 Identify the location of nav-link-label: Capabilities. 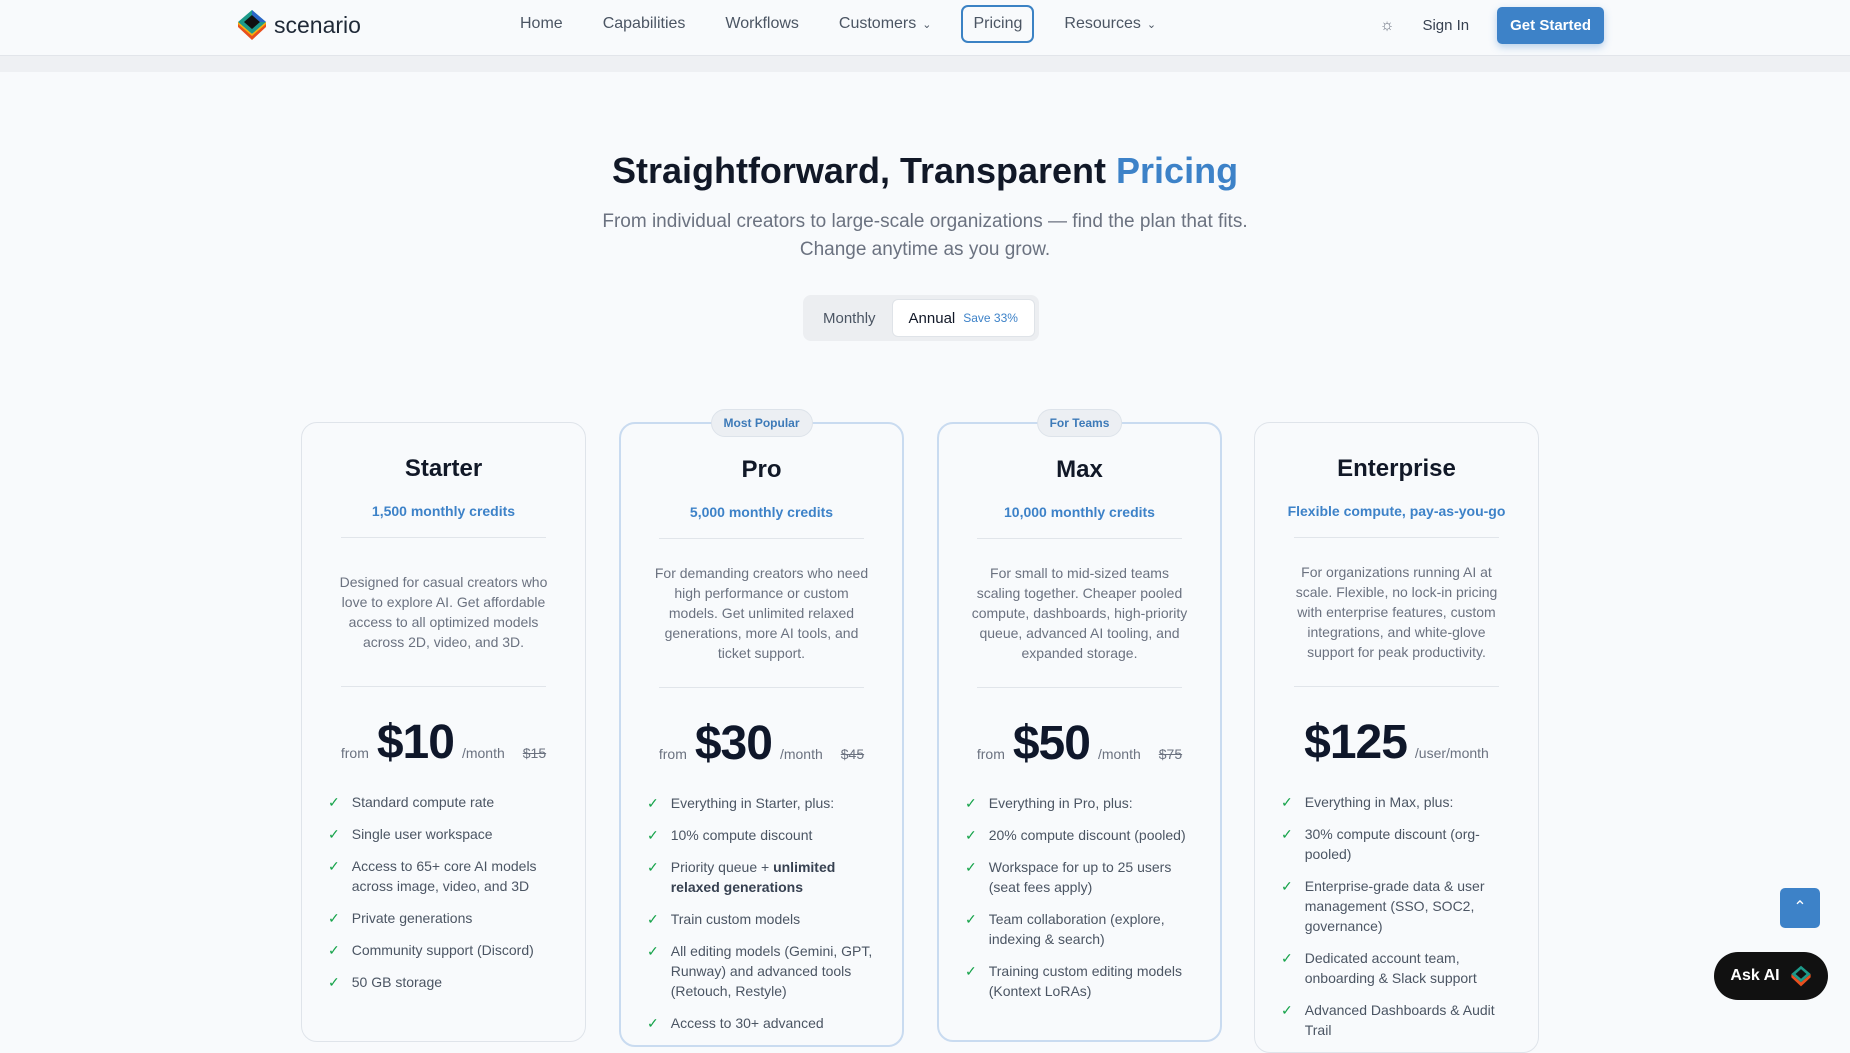
(644, 23).